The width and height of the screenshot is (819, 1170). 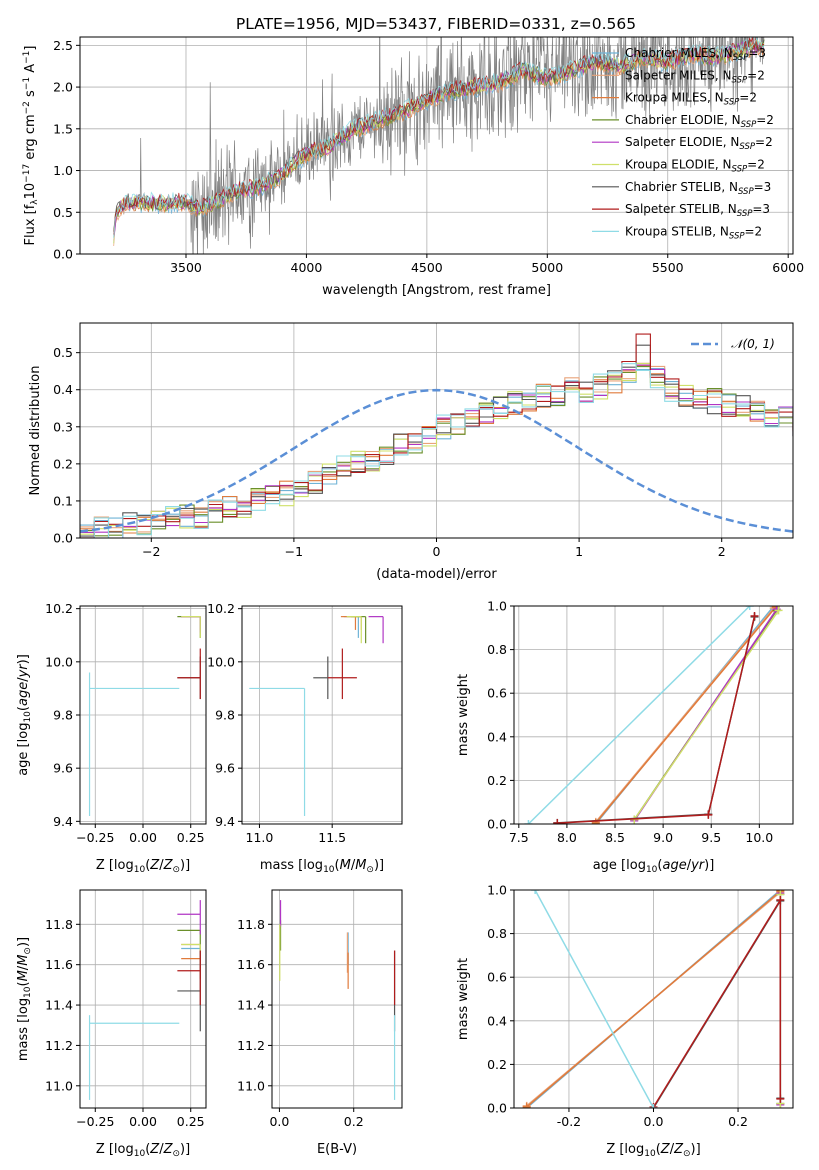 I want to click on x-tick-label: 1, so click(x=579, y=551).